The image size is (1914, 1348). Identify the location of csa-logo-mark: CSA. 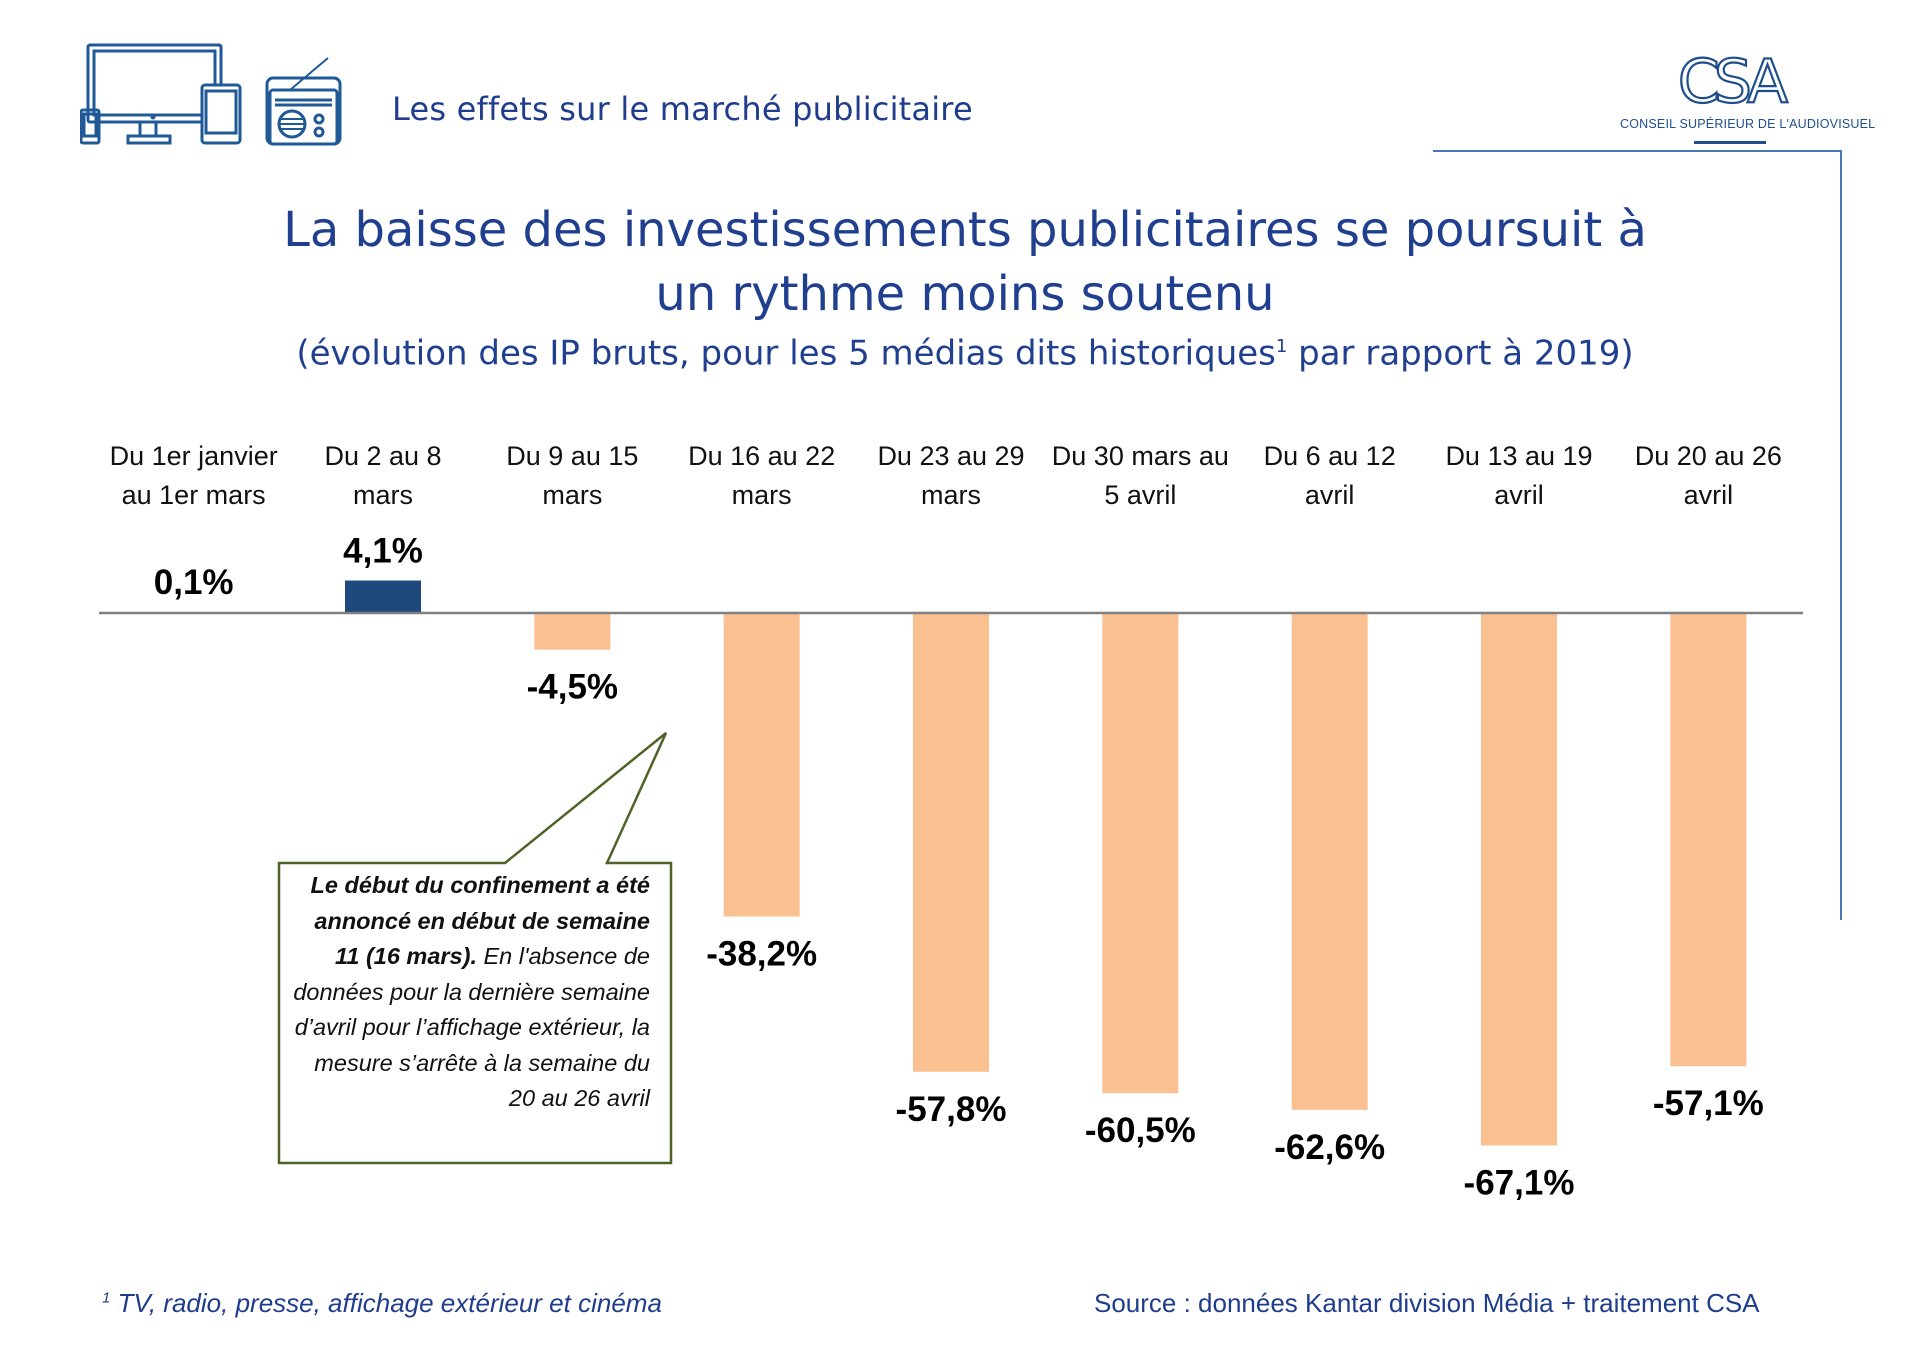
(1736, 82).